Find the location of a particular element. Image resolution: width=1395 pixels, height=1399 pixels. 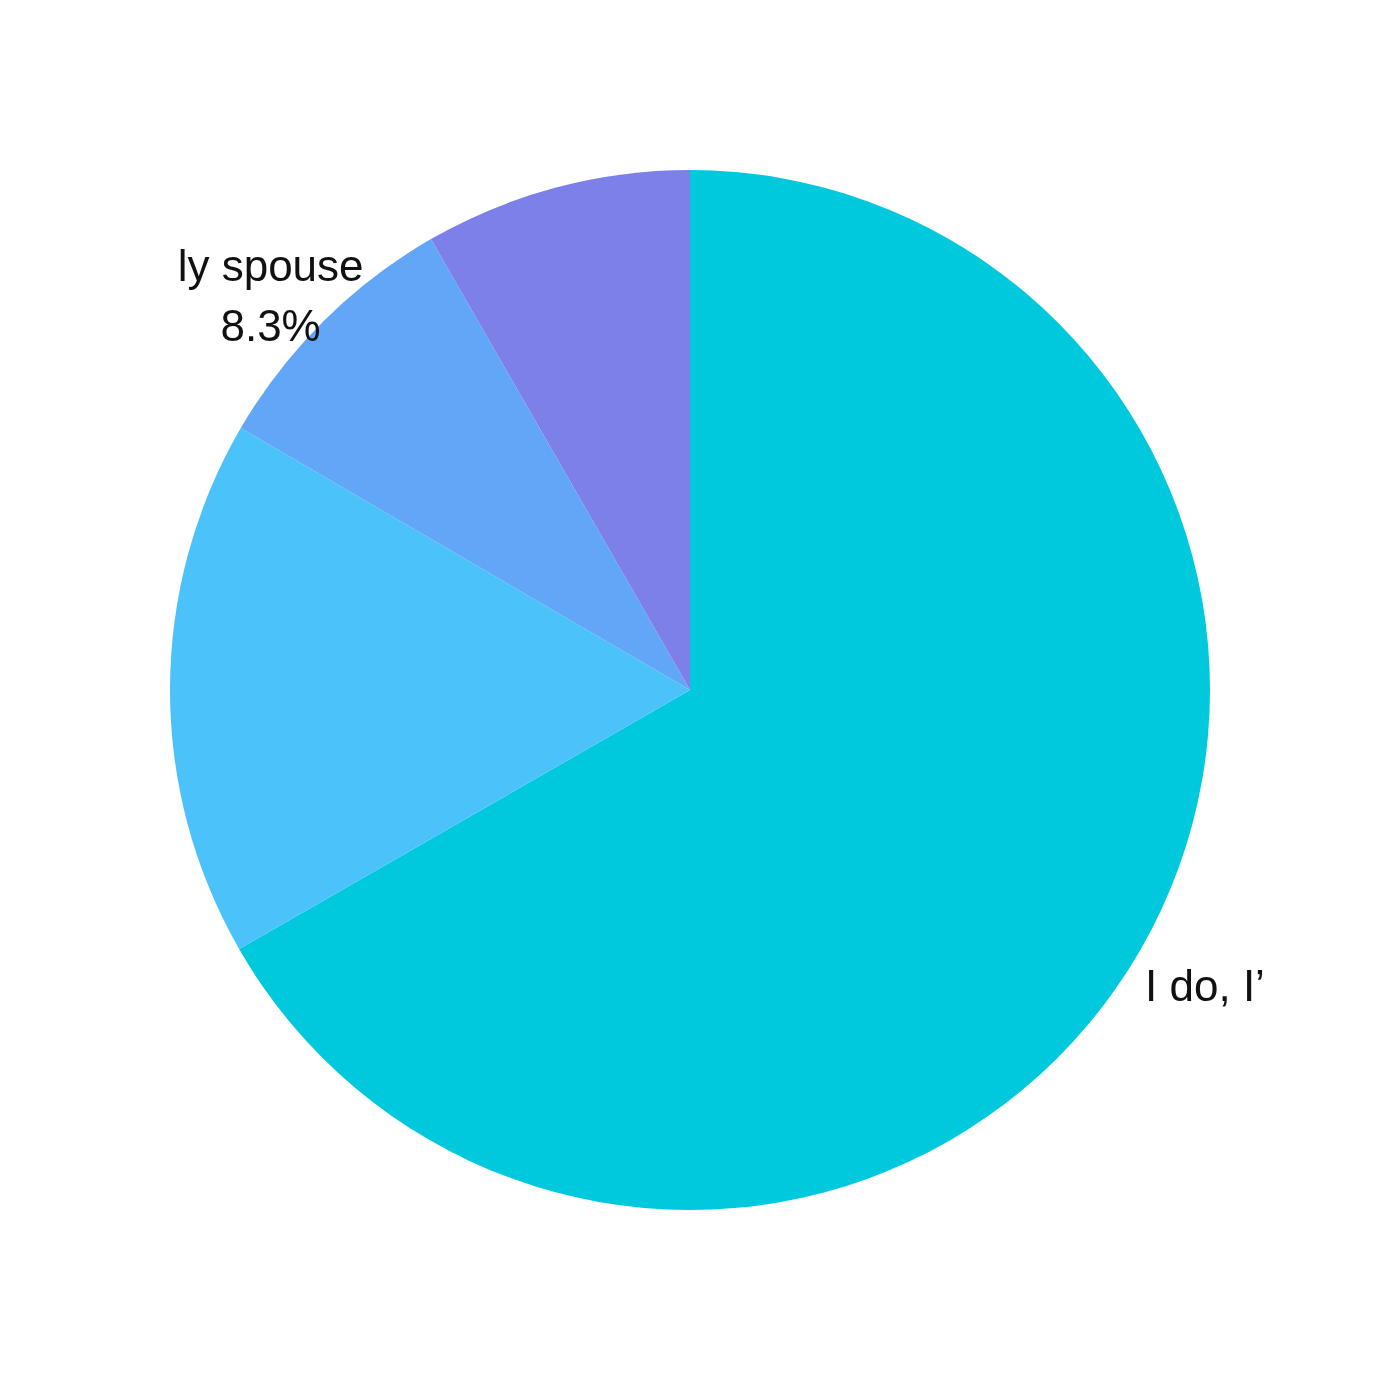

data-label: 8.3% is located at coordinates (270, 325).